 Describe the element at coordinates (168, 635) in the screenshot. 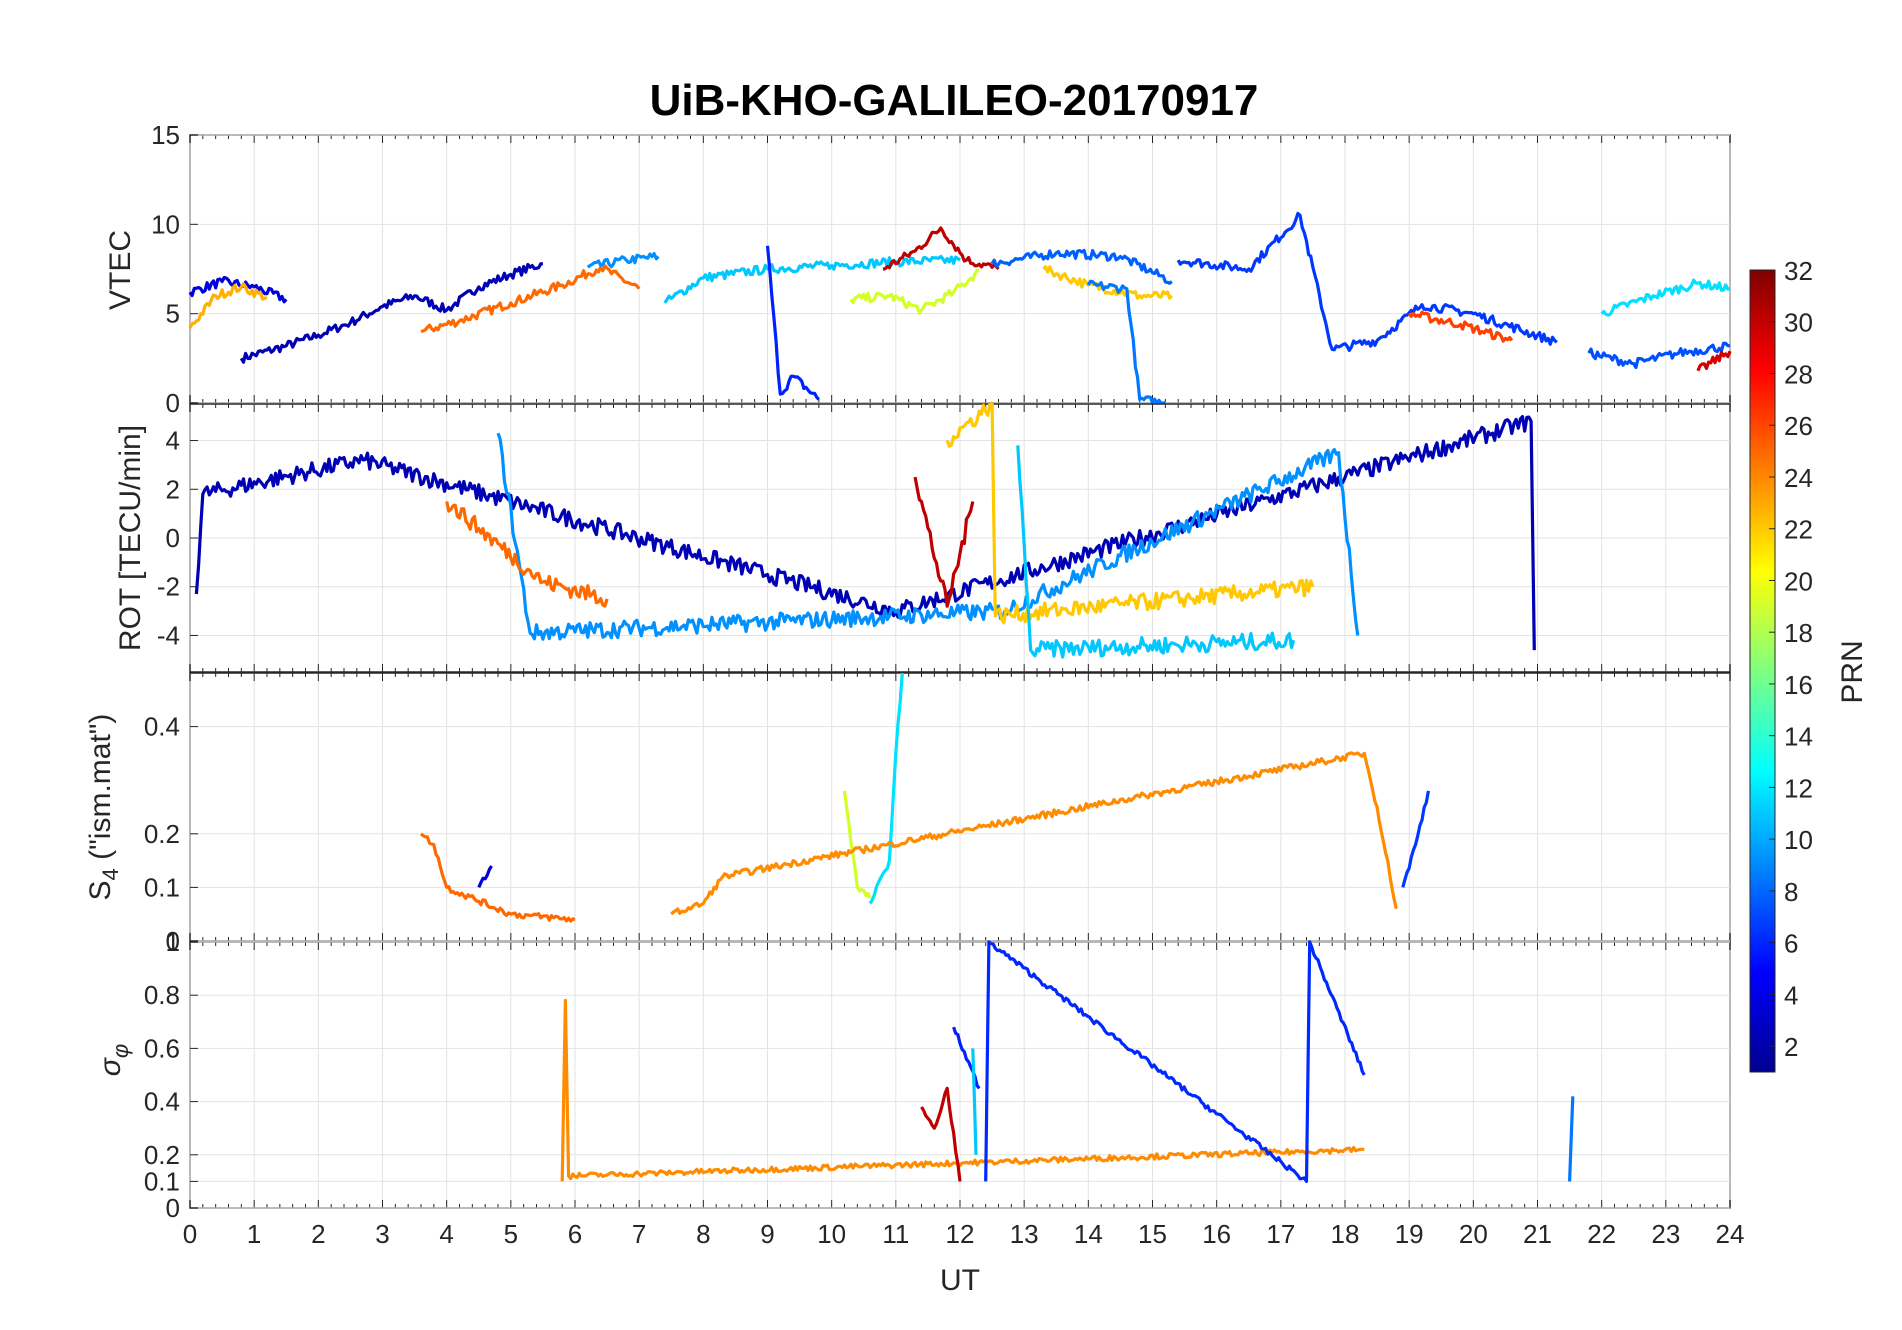

I see `rot-ytick-label: -4` at that location.